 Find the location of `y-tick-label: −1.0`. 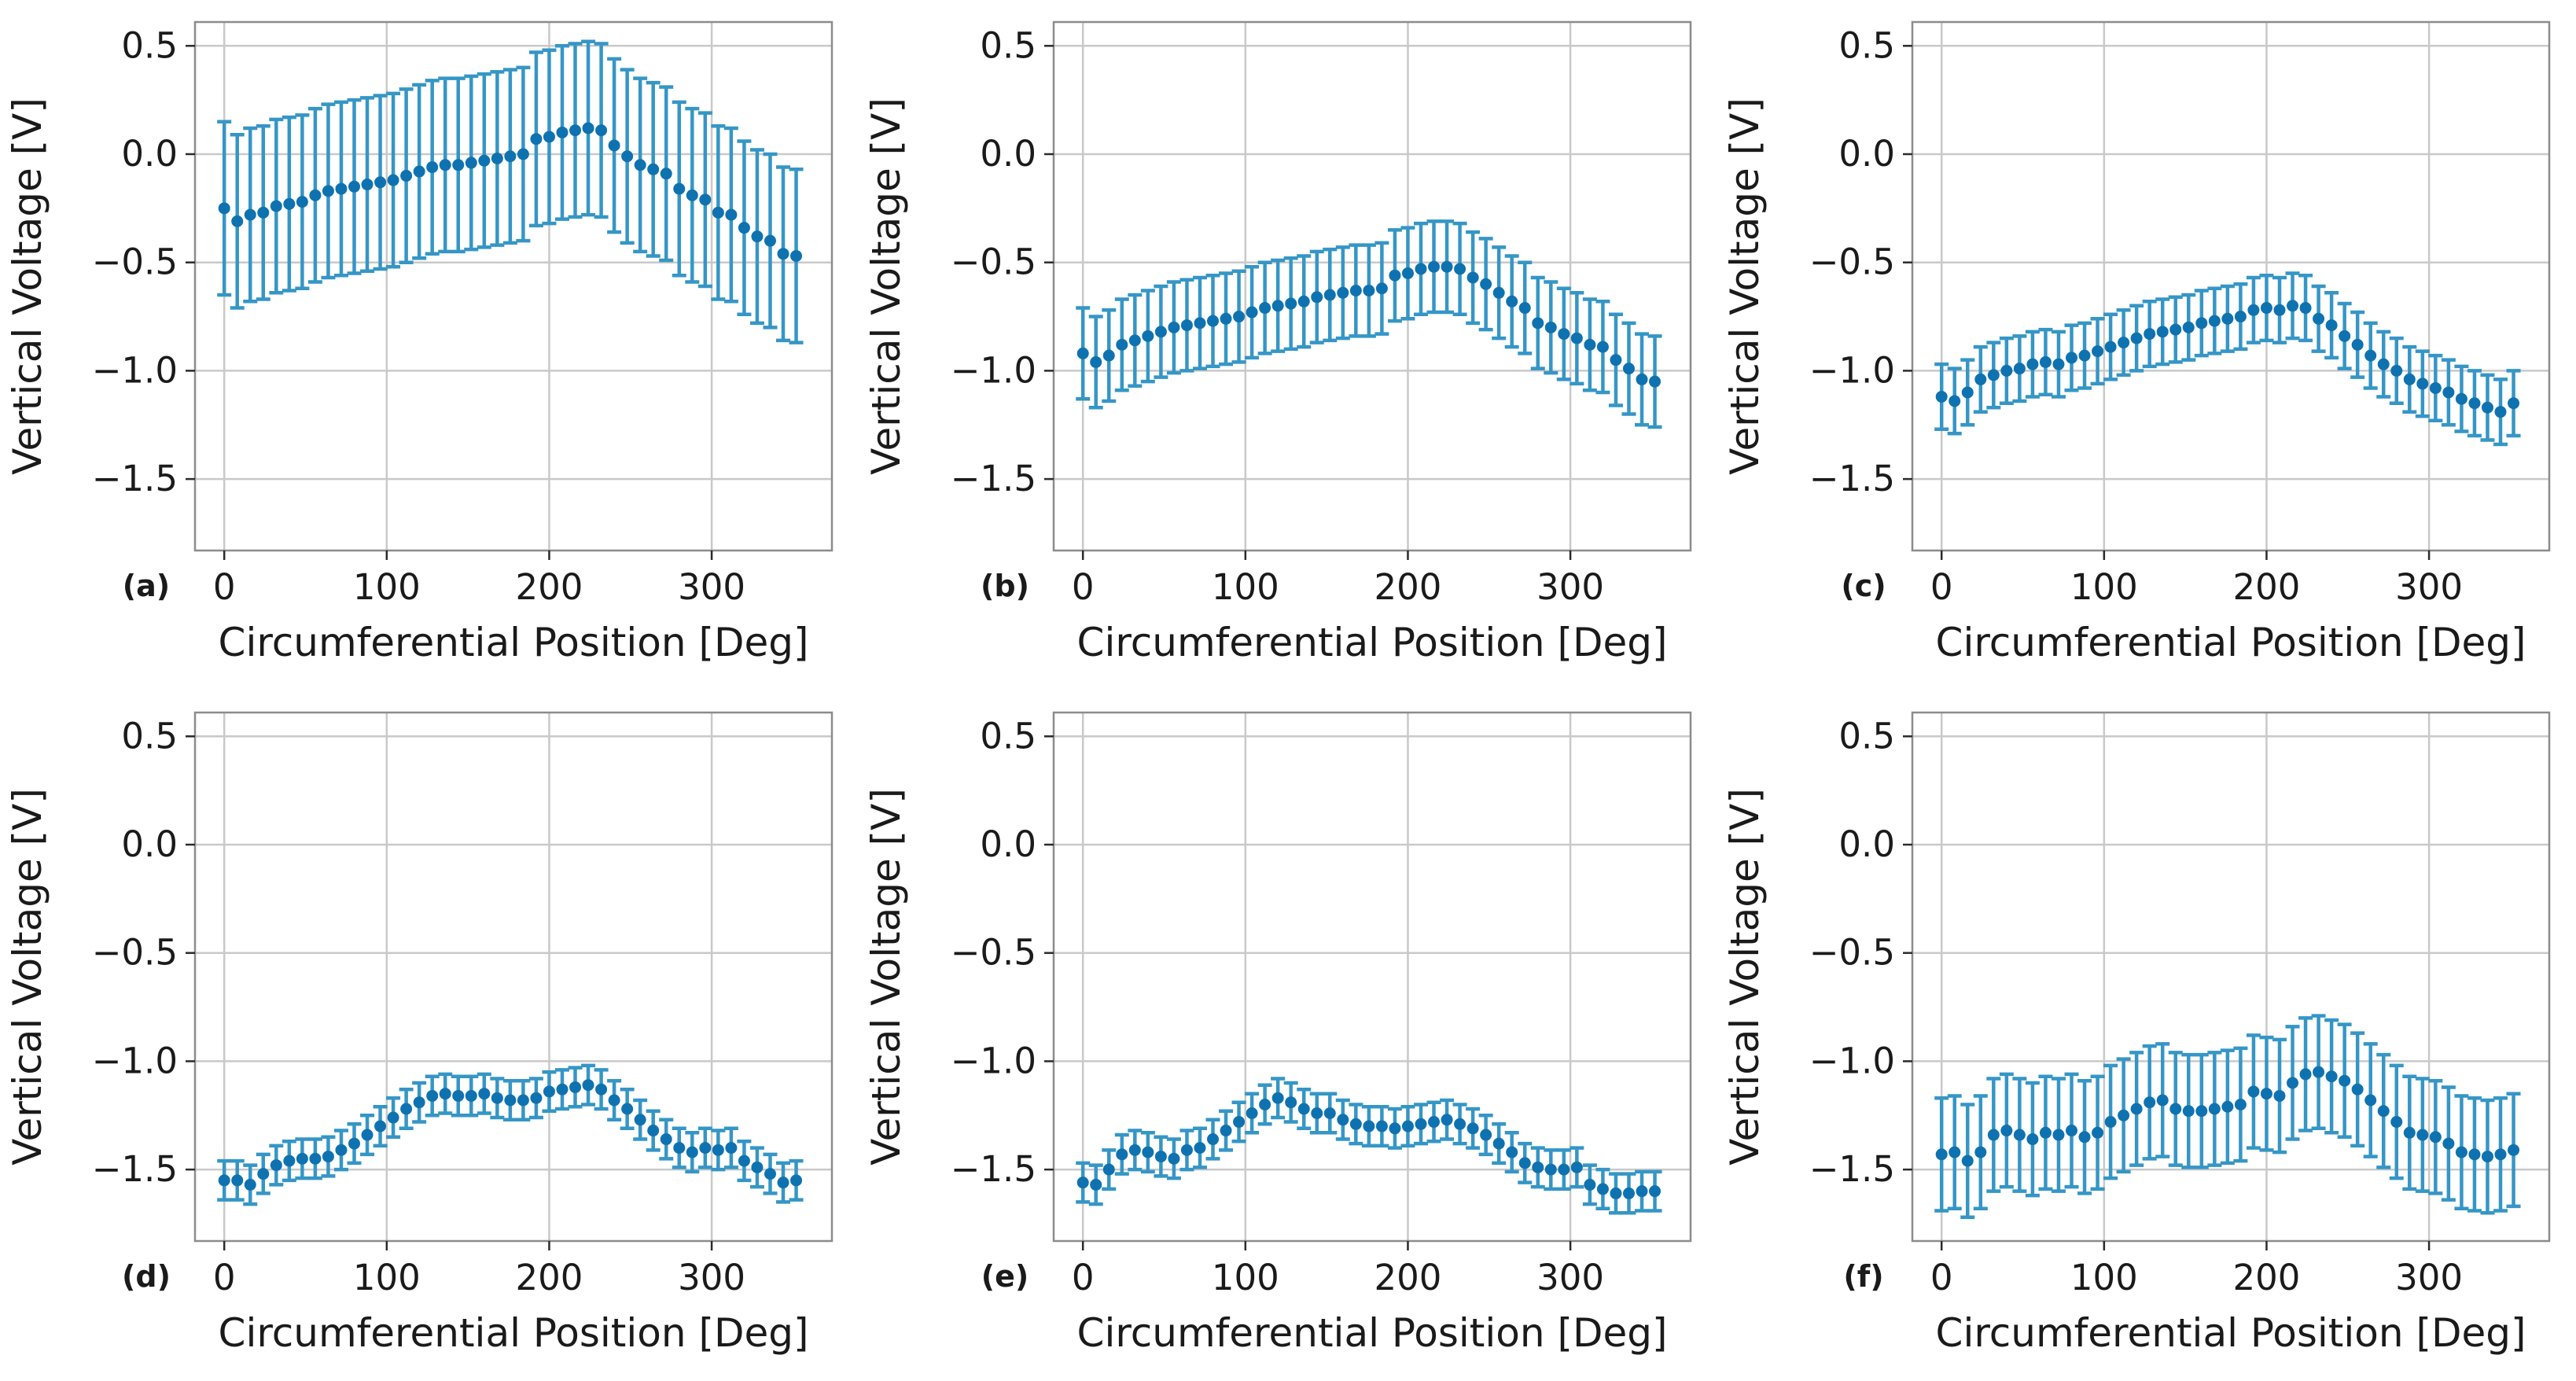

y-tick-label: −1.0 is located at coordinates (994, 370).